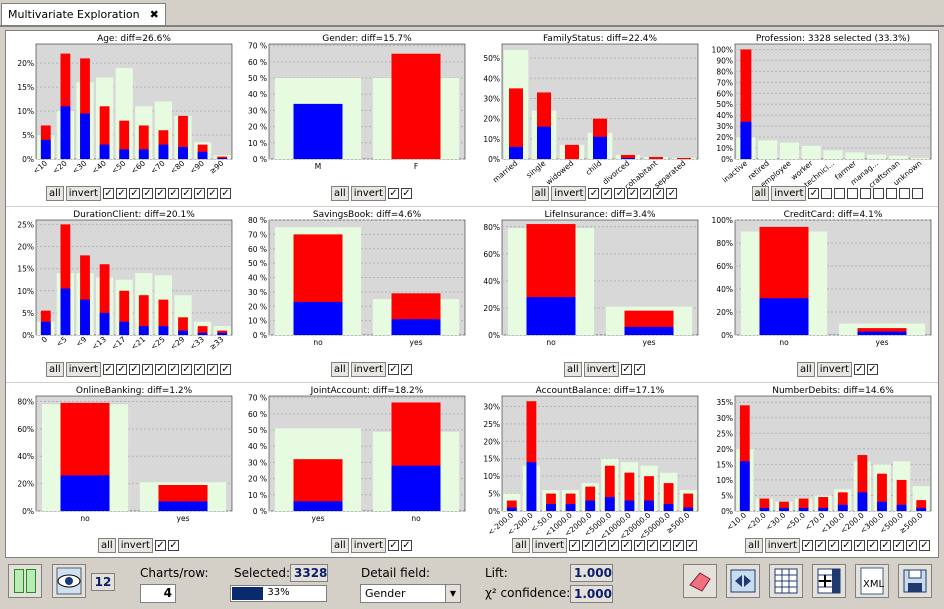 The width and height of the screenshot is (944, 609). Describe the element at coordinates (154, 14) in the screenshot. I see `close-icon: ✖` at that location.